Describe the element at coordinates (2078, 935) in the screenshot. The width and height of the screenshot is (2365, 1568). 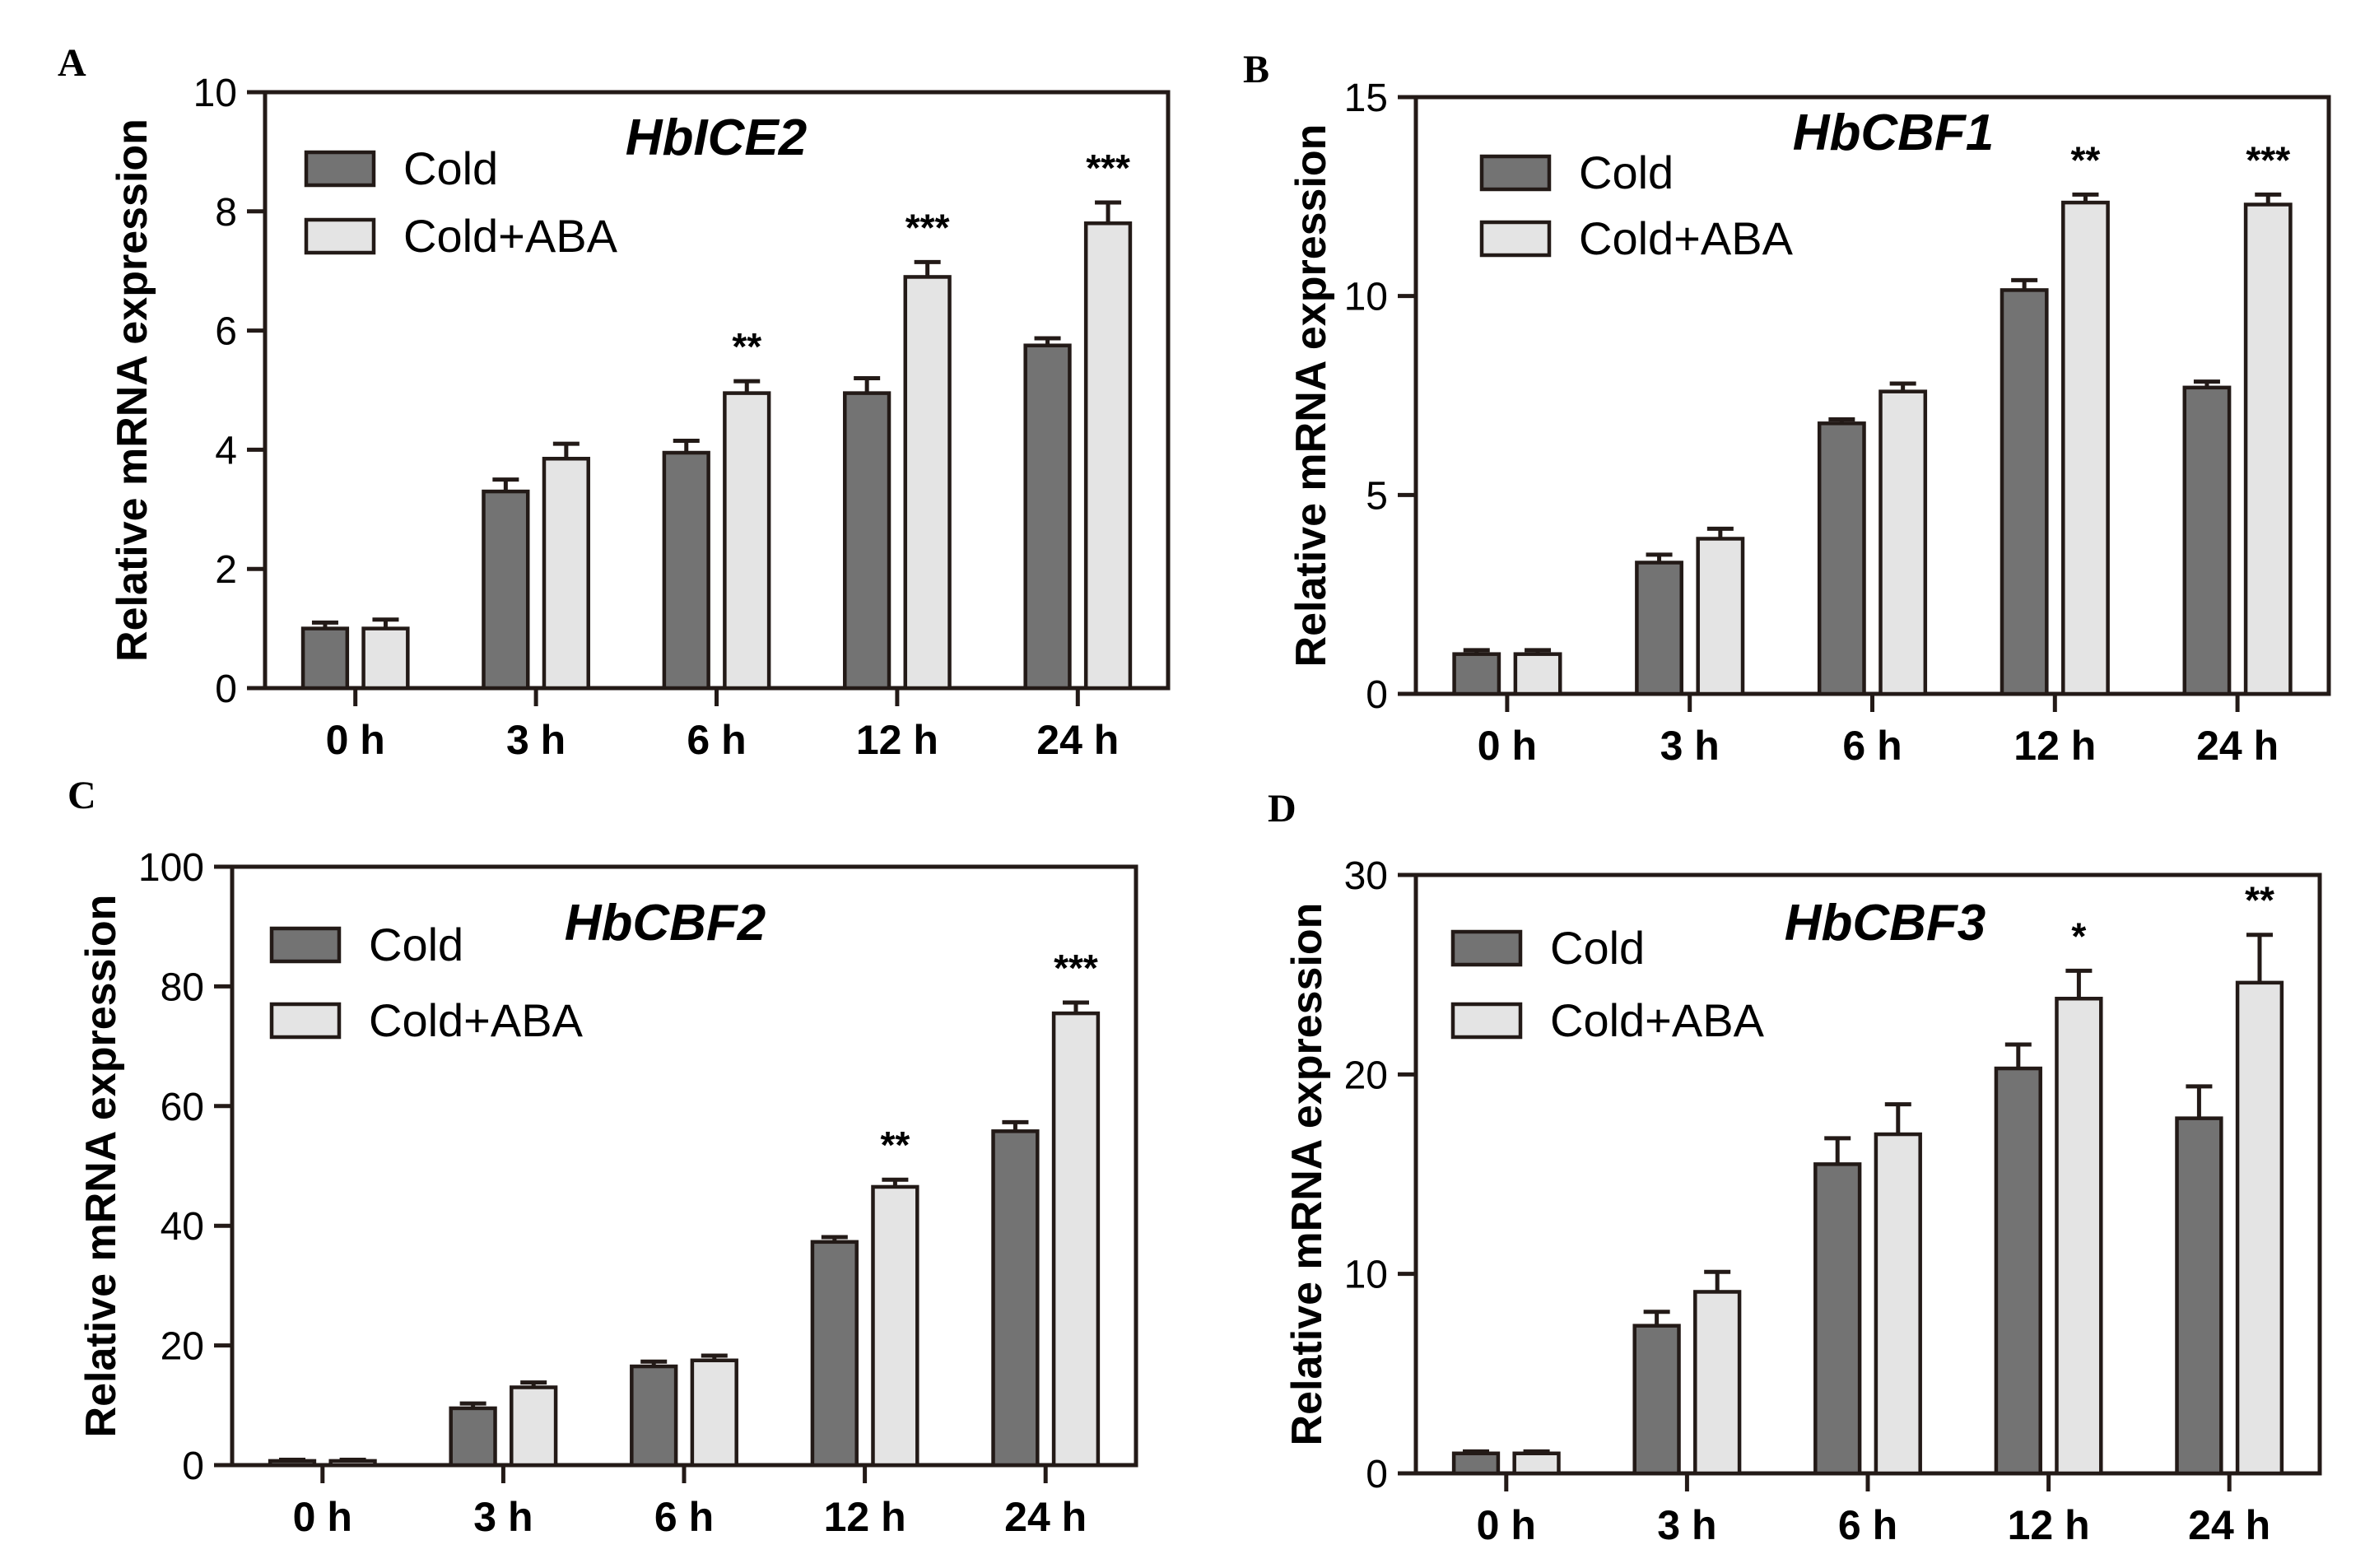
I see `significance-marker: *` at that location.